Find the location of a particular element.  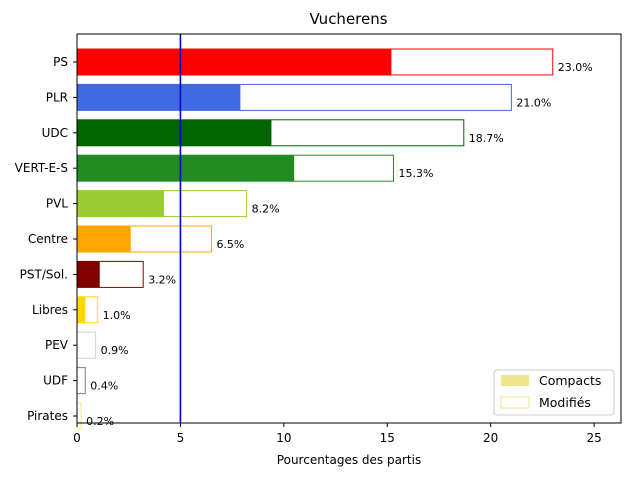

data-label-udc: 18.7% is located at coordinates (486, 138).